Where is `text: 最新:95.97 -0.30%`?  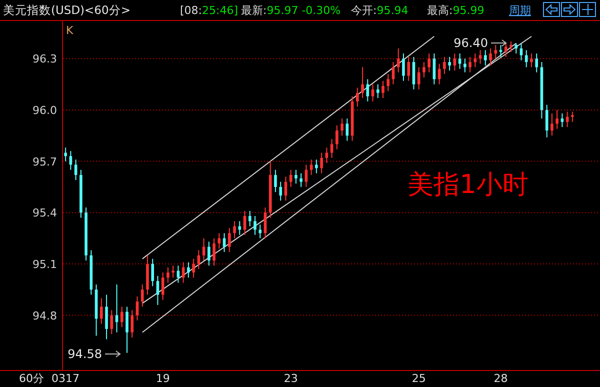 text: 最新:95.97 -0.30% is located at coordinates (291, 10).